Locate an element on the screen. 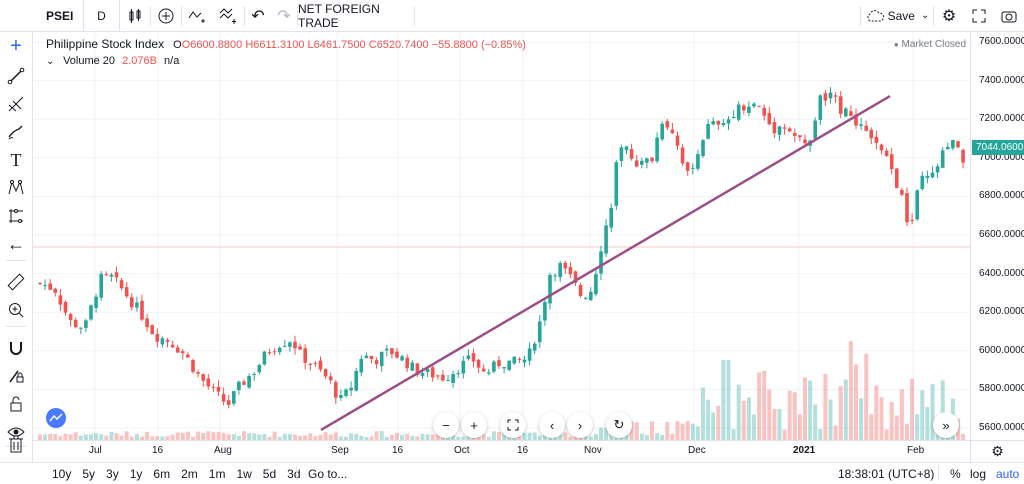 This screenshot has height=484, width=1024. magnet-tool is located at coordinates (16, 348).